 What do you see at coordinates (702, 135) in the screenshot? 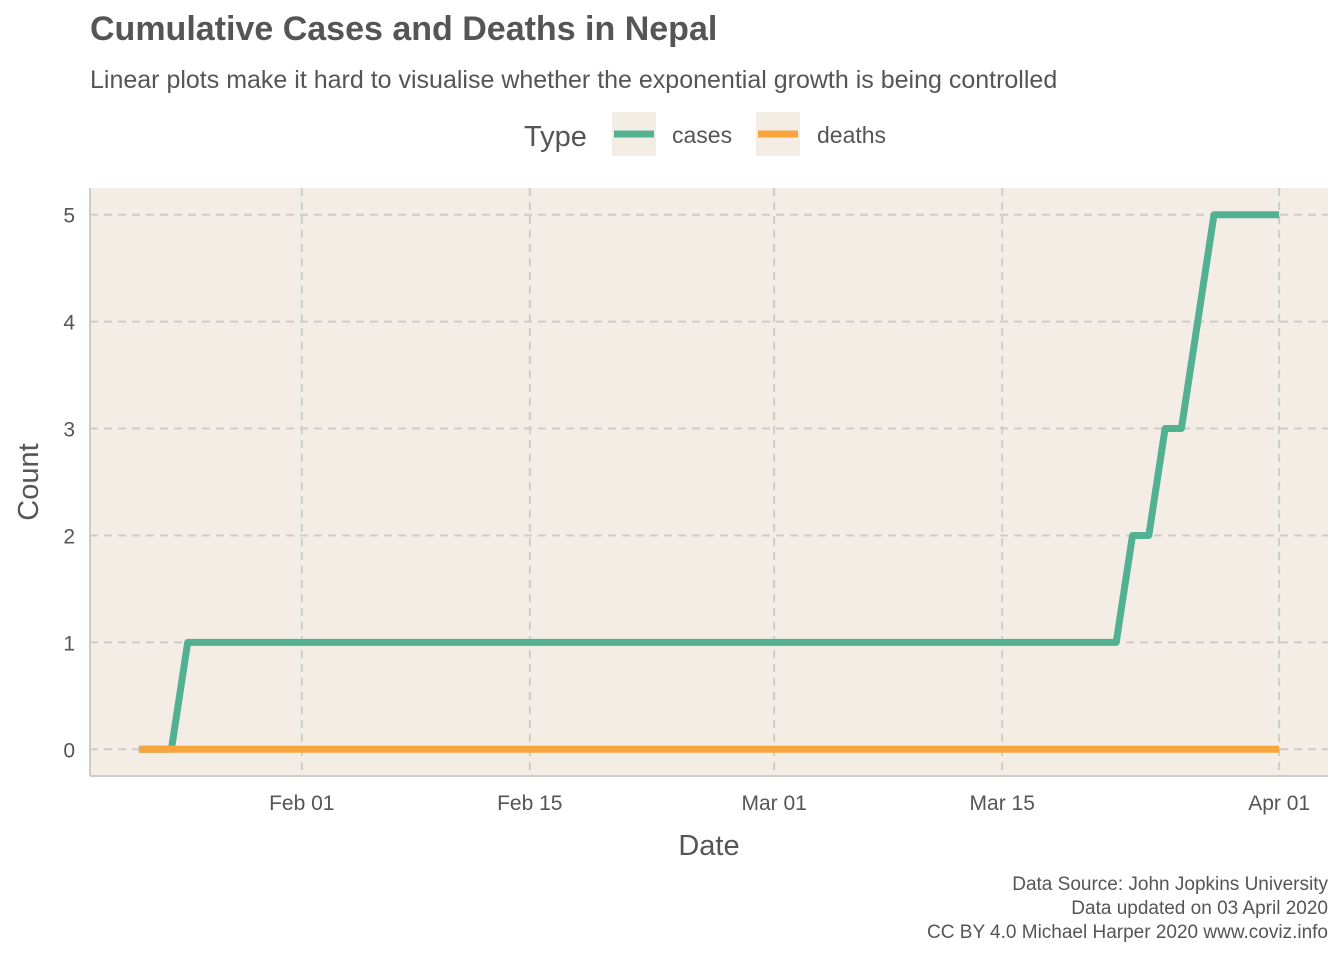
I see `legend-label-cases: cases` at bounding box center [702, 135].